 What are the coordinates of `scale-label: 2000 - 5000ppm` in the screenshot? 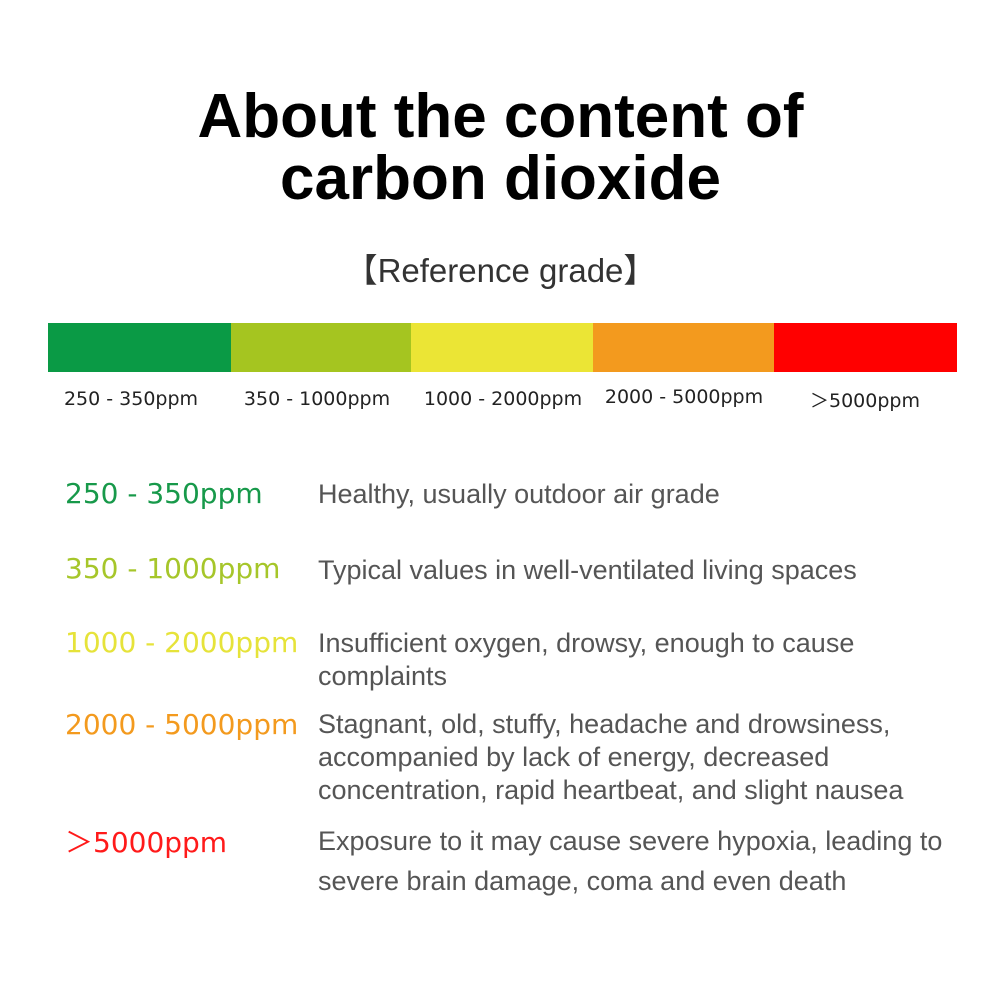 It's located at (684, 397).